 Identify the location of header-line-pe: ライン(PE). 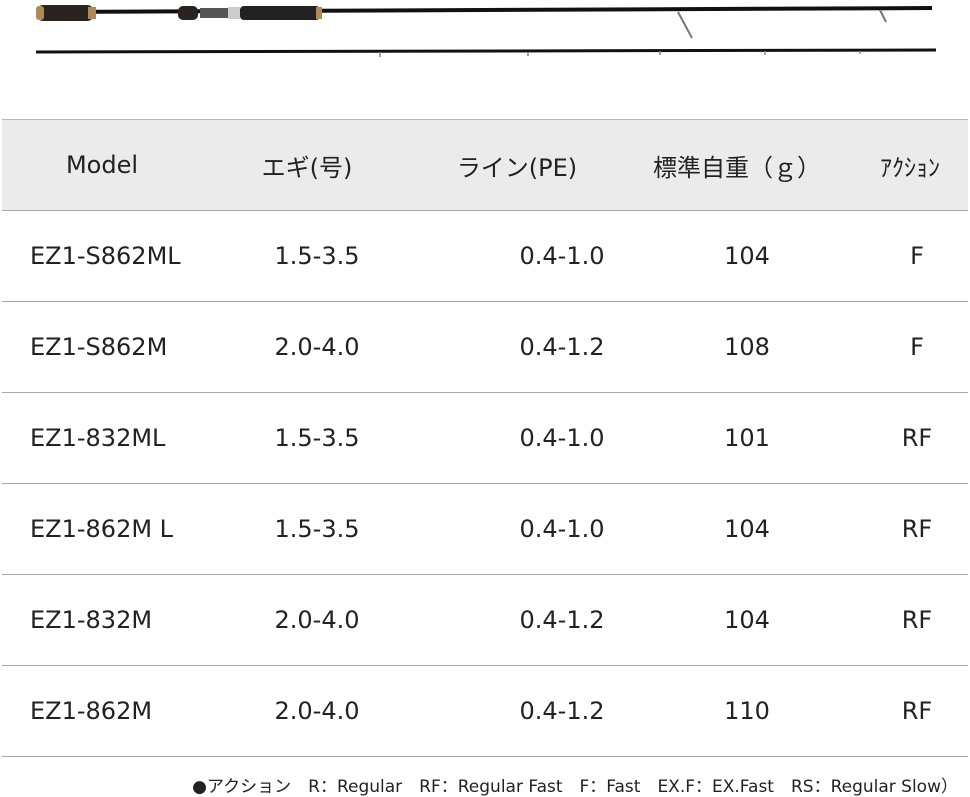
(517, 167).